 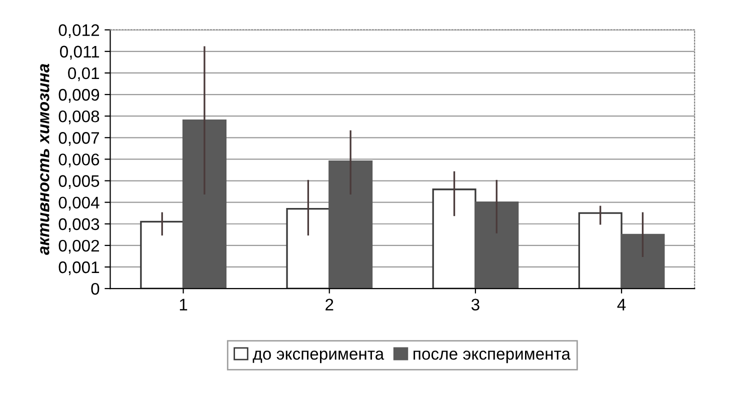 I want to click on y-tick-label: 0,001, so click(x=79, y=268).